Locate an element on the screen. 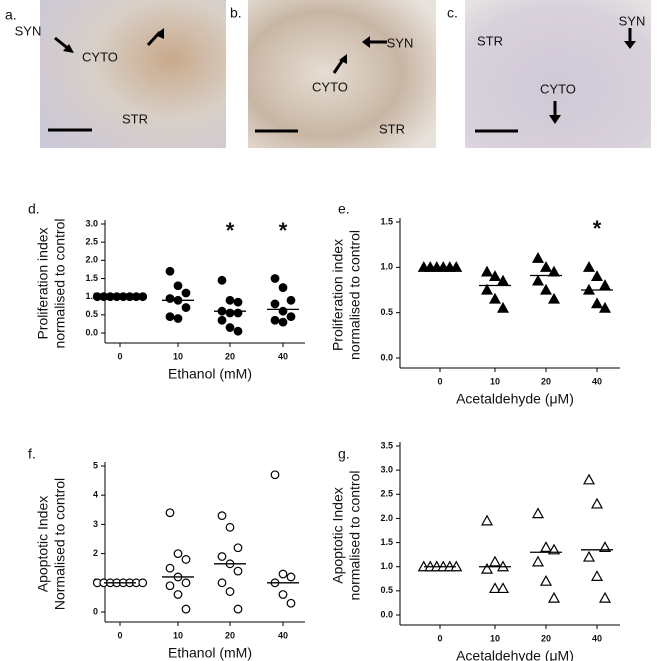 The height and width of the screenshot is (661, 668). y-tick-label: 2.5 is located at coordinates (386, 494).